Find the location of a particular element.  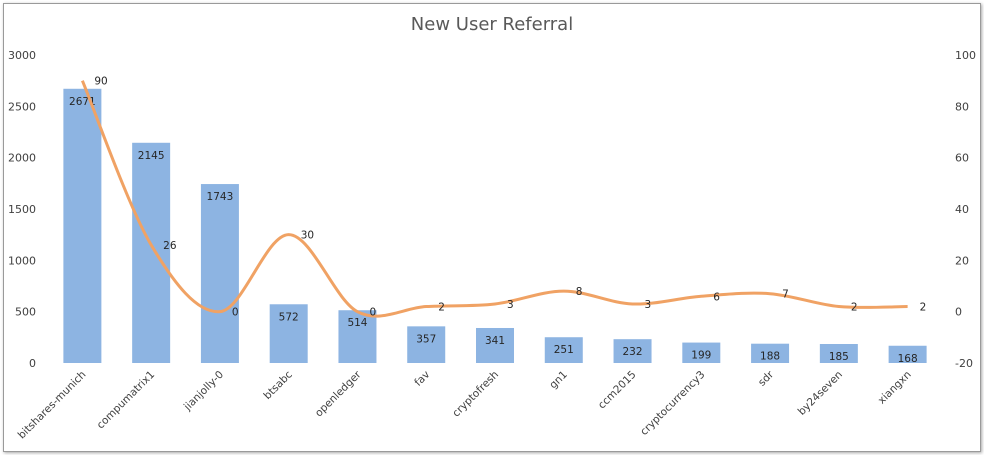

bar-data-label: 232 is located at coordinates (633, 352).